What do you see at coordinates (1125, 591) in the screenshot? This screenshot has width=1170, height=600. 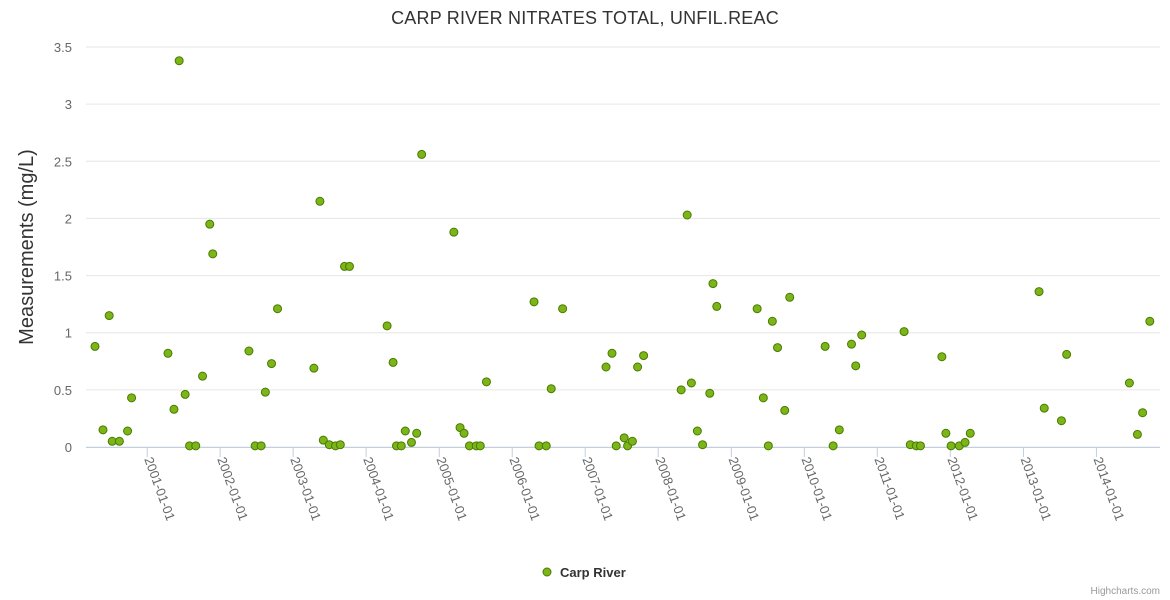 I see `credits: Highcharts.com` at bounding box center [1125, 591].